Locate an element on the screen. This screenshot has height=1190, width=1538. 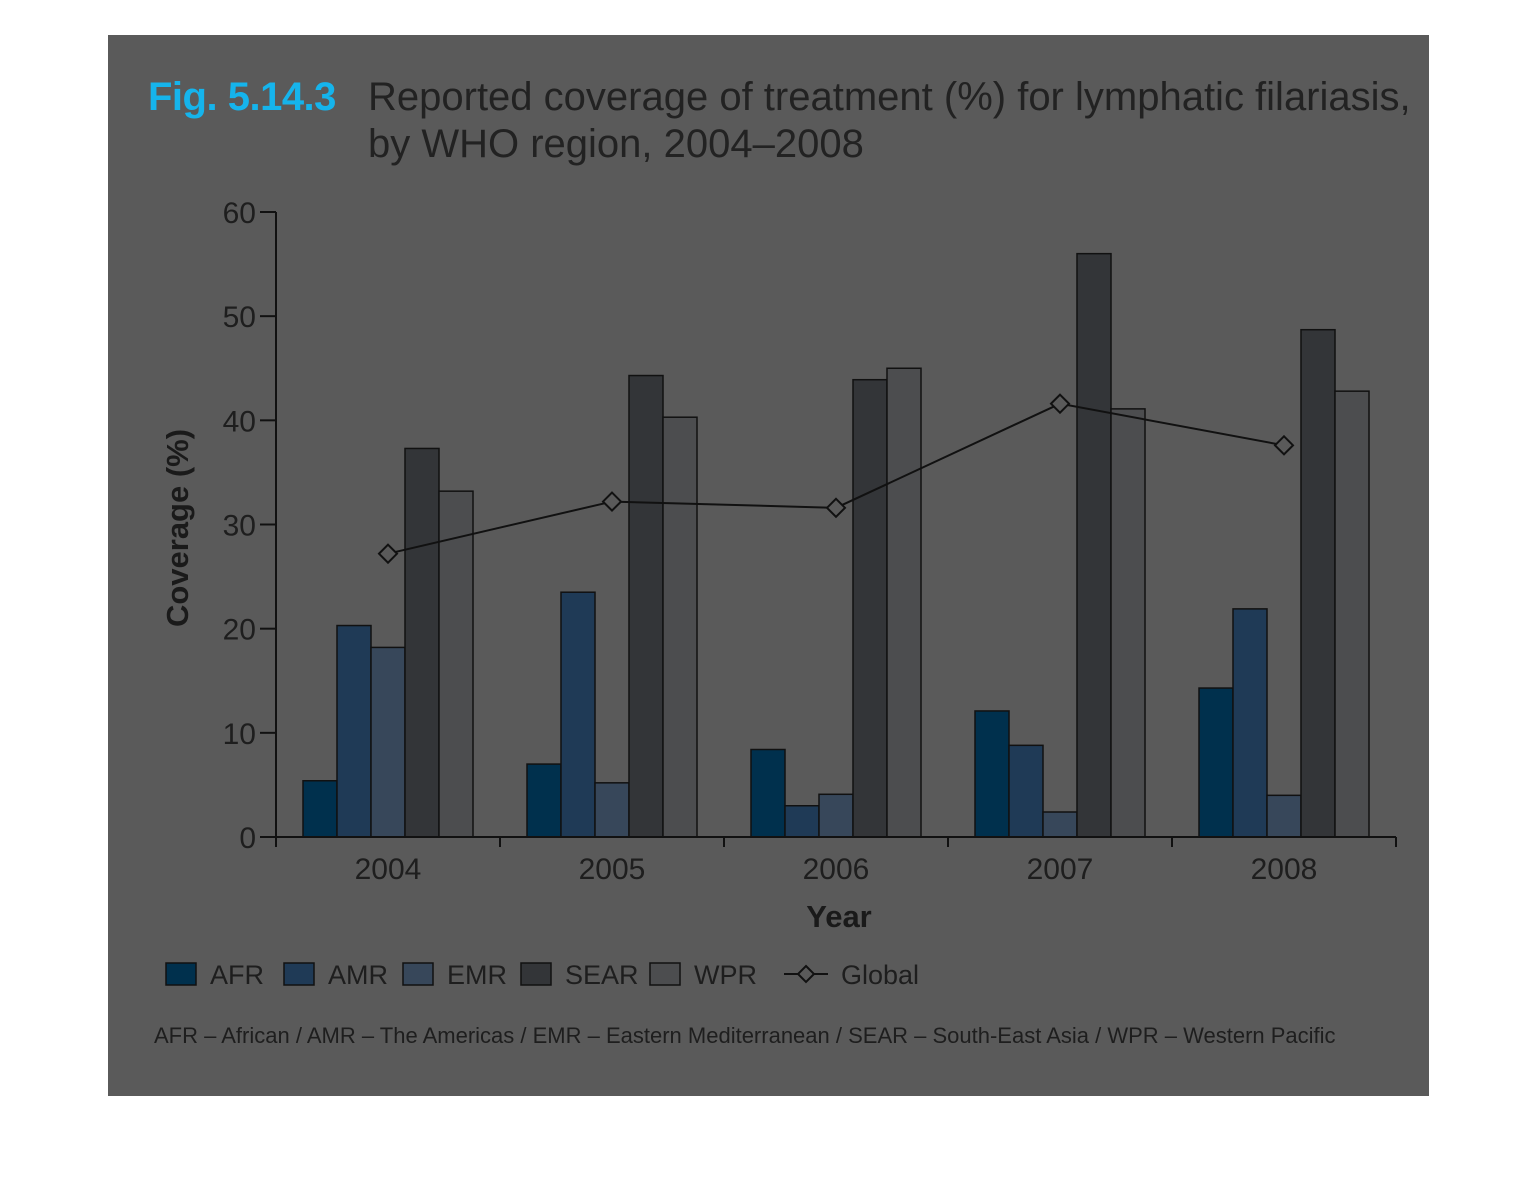
y-tick-label-50: 50 is located at coordinates (239, 317).